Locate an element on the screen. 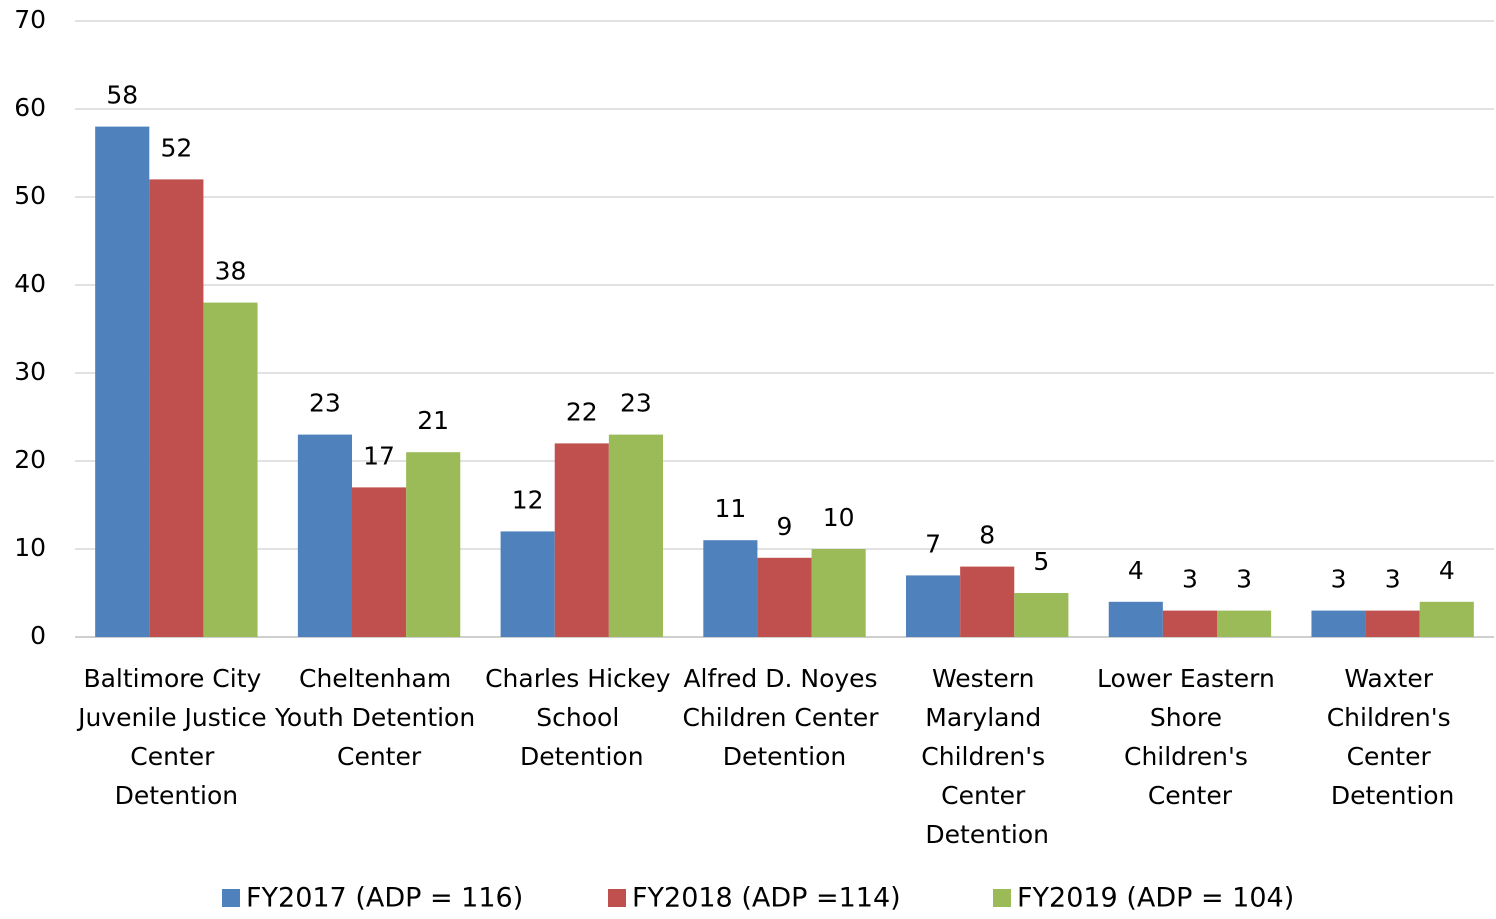 This screenshot has height=919, width=1496. y-tick-label: 10 is located at coordinates (30, 547).